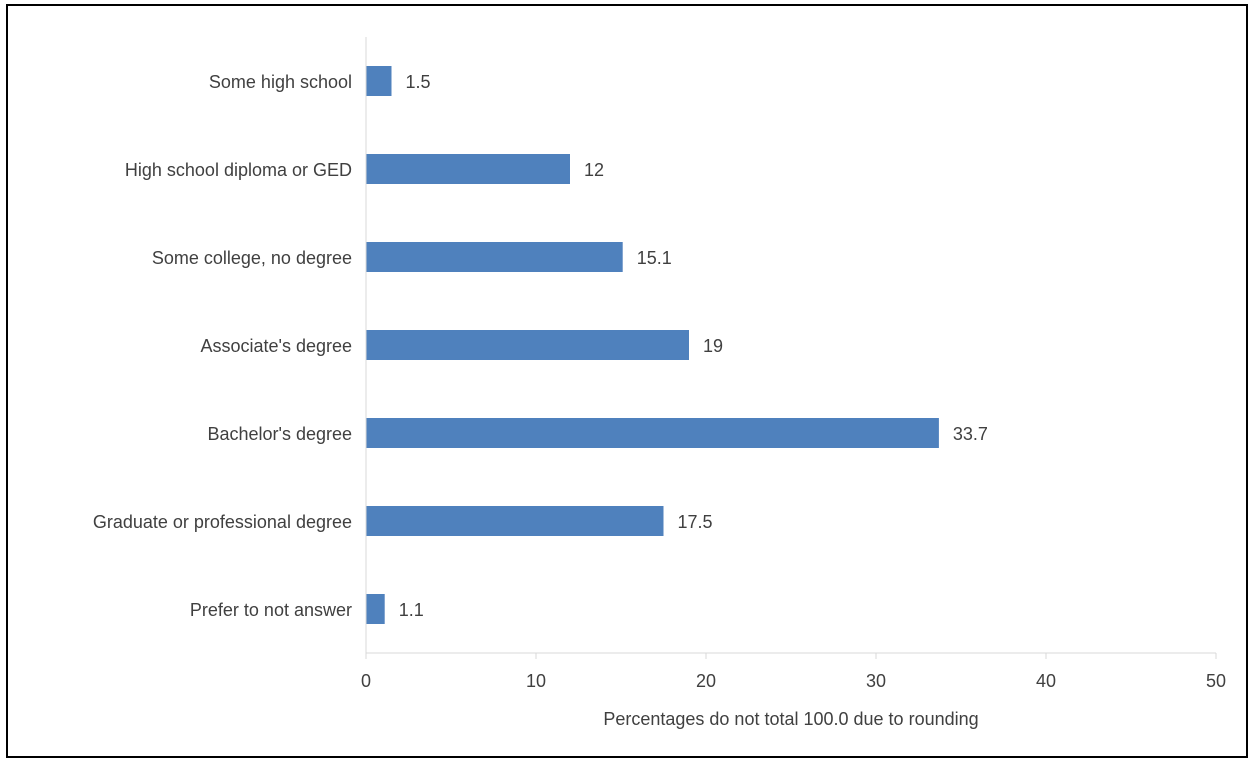  What do you see at coordinates (252, 258) in the screenshot?
I see `category-label: Some college, no degree` at bounding box center [252, 258].